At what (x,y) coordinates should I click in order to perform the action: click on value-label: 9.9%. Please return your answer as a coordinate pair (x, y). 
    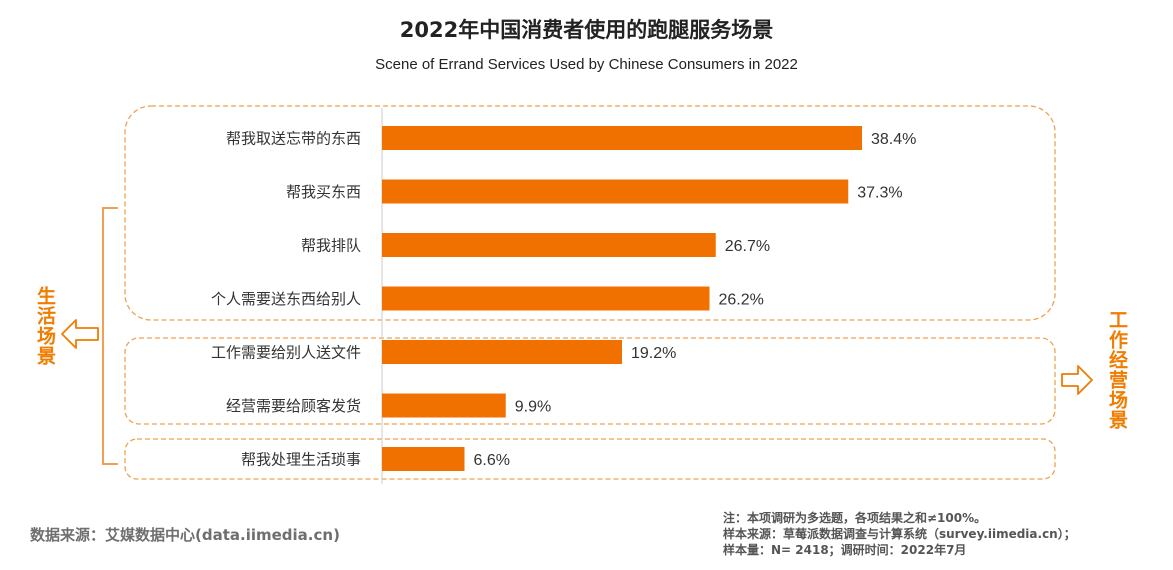
    Looking at the image, I should click on (533, 407).